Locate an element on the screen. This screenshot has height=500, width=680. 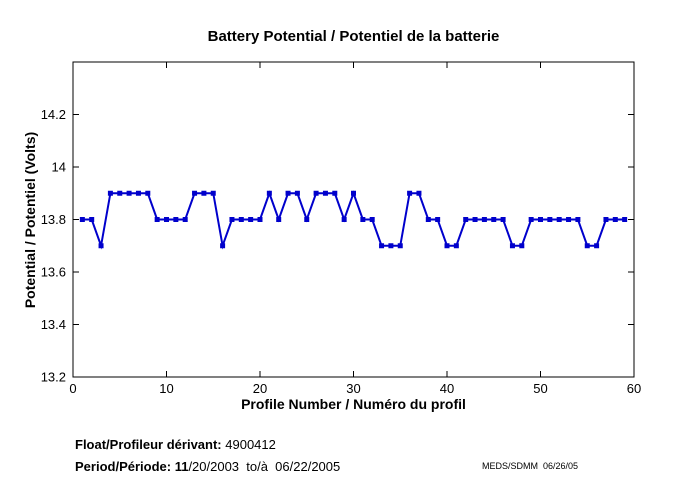
x-axis-label: Profile Number / Numéro du profil is located at coordinates (353, 404).